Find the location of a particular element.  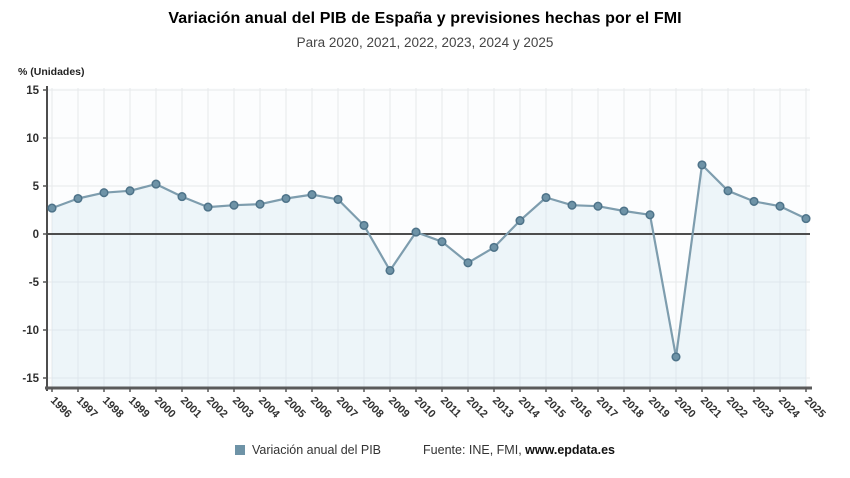

data-point-2008 is located at coordinates (364, 225).